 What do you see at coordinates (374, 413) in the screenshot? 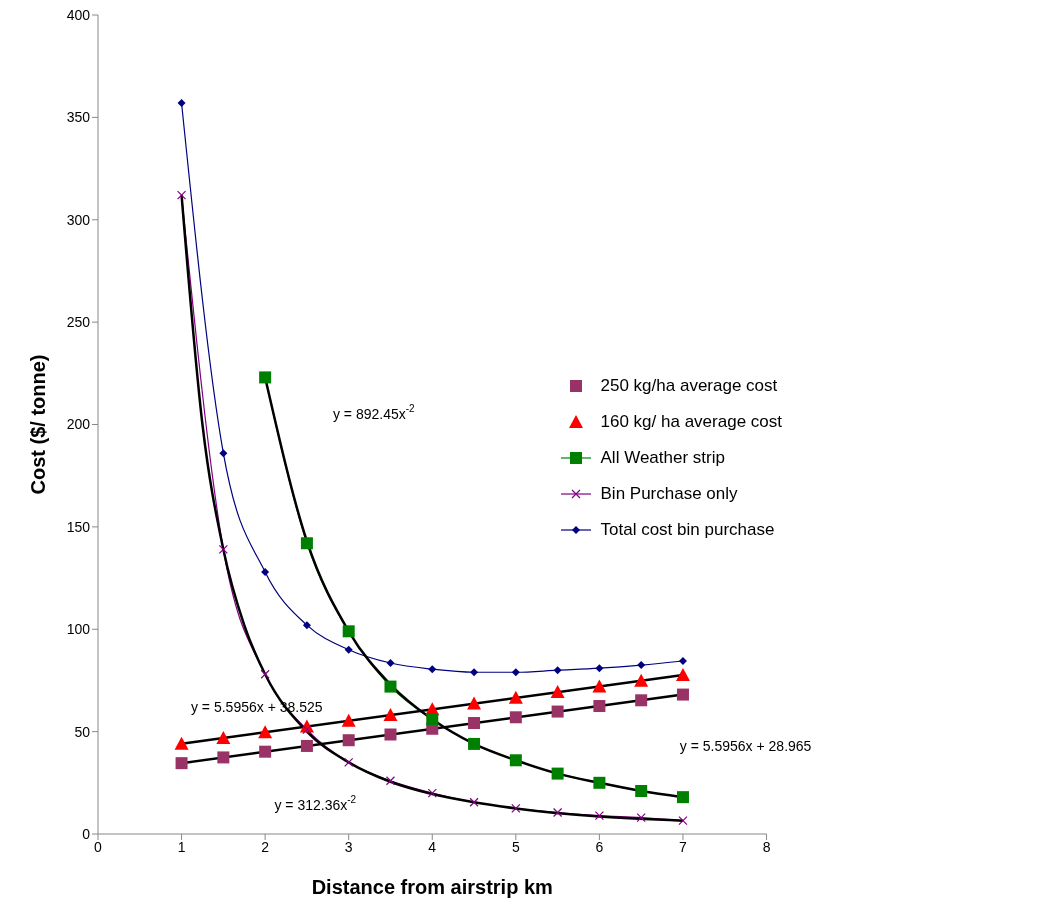
I see `annotation: y = 892.45x$^{-2}$` at bounding box center [374, 413].